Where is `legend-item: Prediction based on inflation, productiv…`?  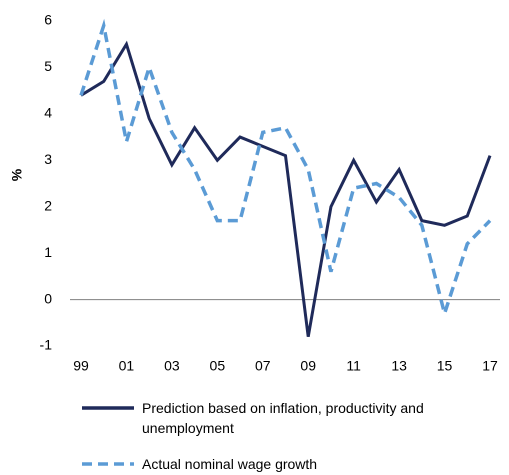 legend-item: Prediction based on inflation, productiv… is located at coordinates (292, 418).